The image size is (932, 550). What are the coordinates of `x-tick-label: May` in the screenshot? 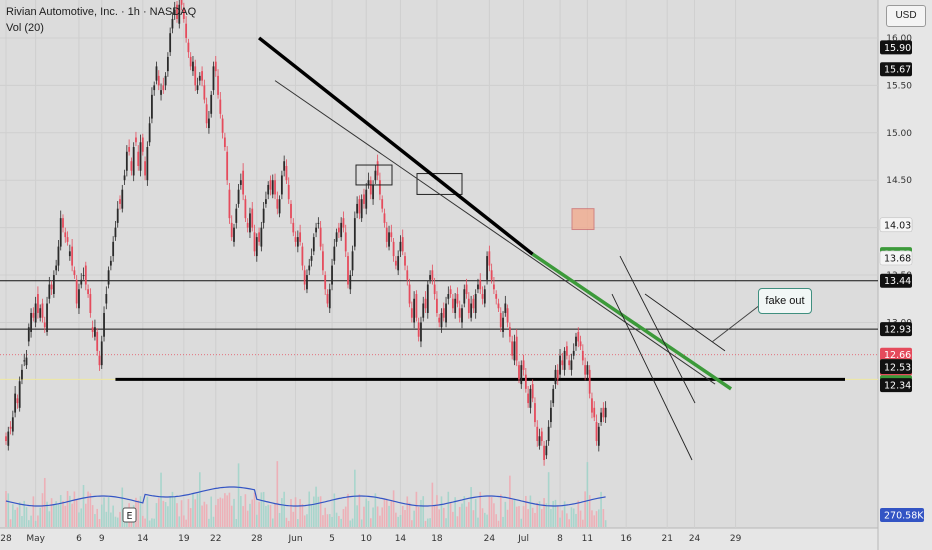 It's located at (35, 539).